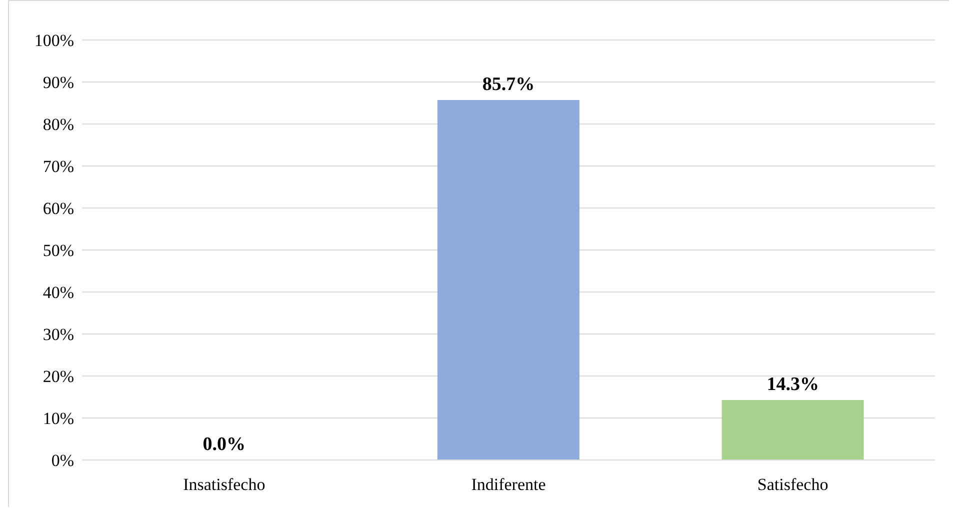 Image resolution: width=956 pixels, height=511 pixels. Describe the element at coordinates (792, 384) in the screenshot. I see `data-label: 14.3%` at that location.